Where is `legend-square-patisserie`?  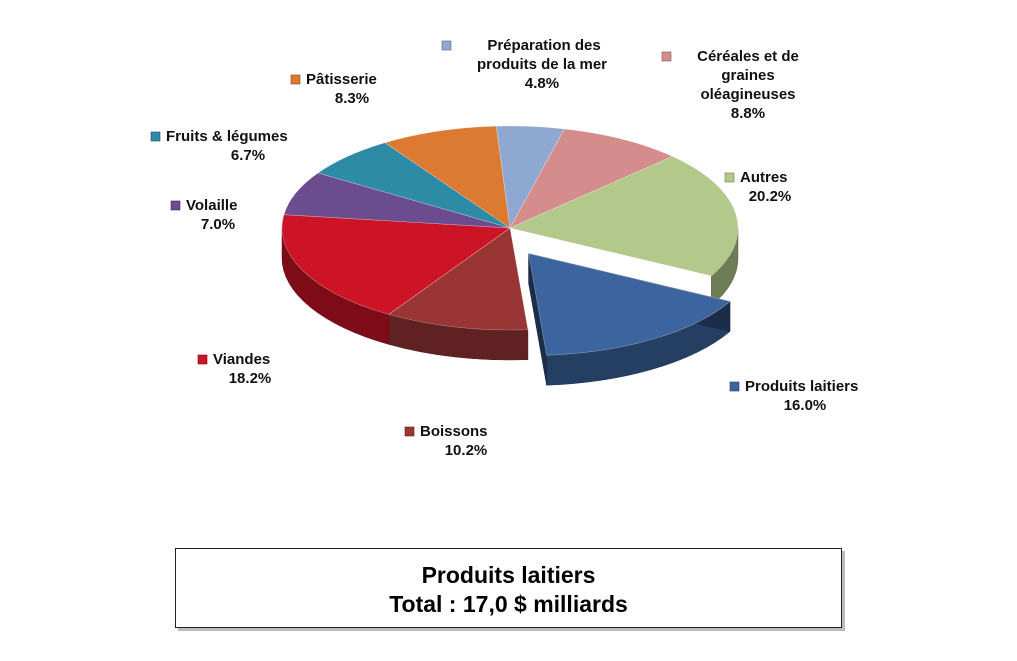 legend-square-patisserie is located at coordinates (295, 79).